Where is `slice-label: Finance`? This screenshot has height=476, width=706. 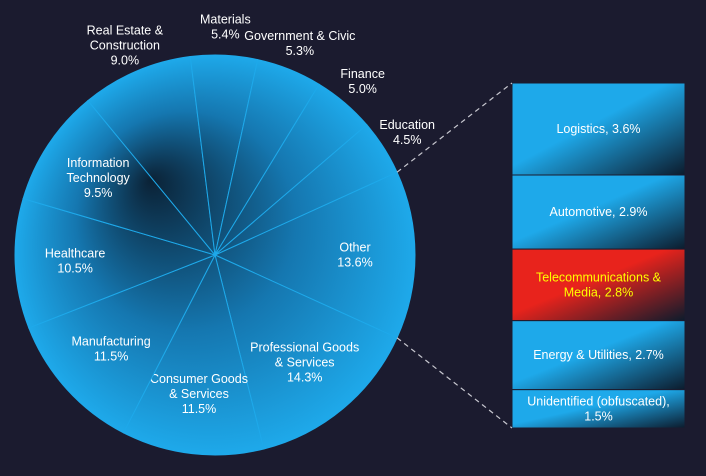
slice-label: Finance is located at coordinates (362, 74).